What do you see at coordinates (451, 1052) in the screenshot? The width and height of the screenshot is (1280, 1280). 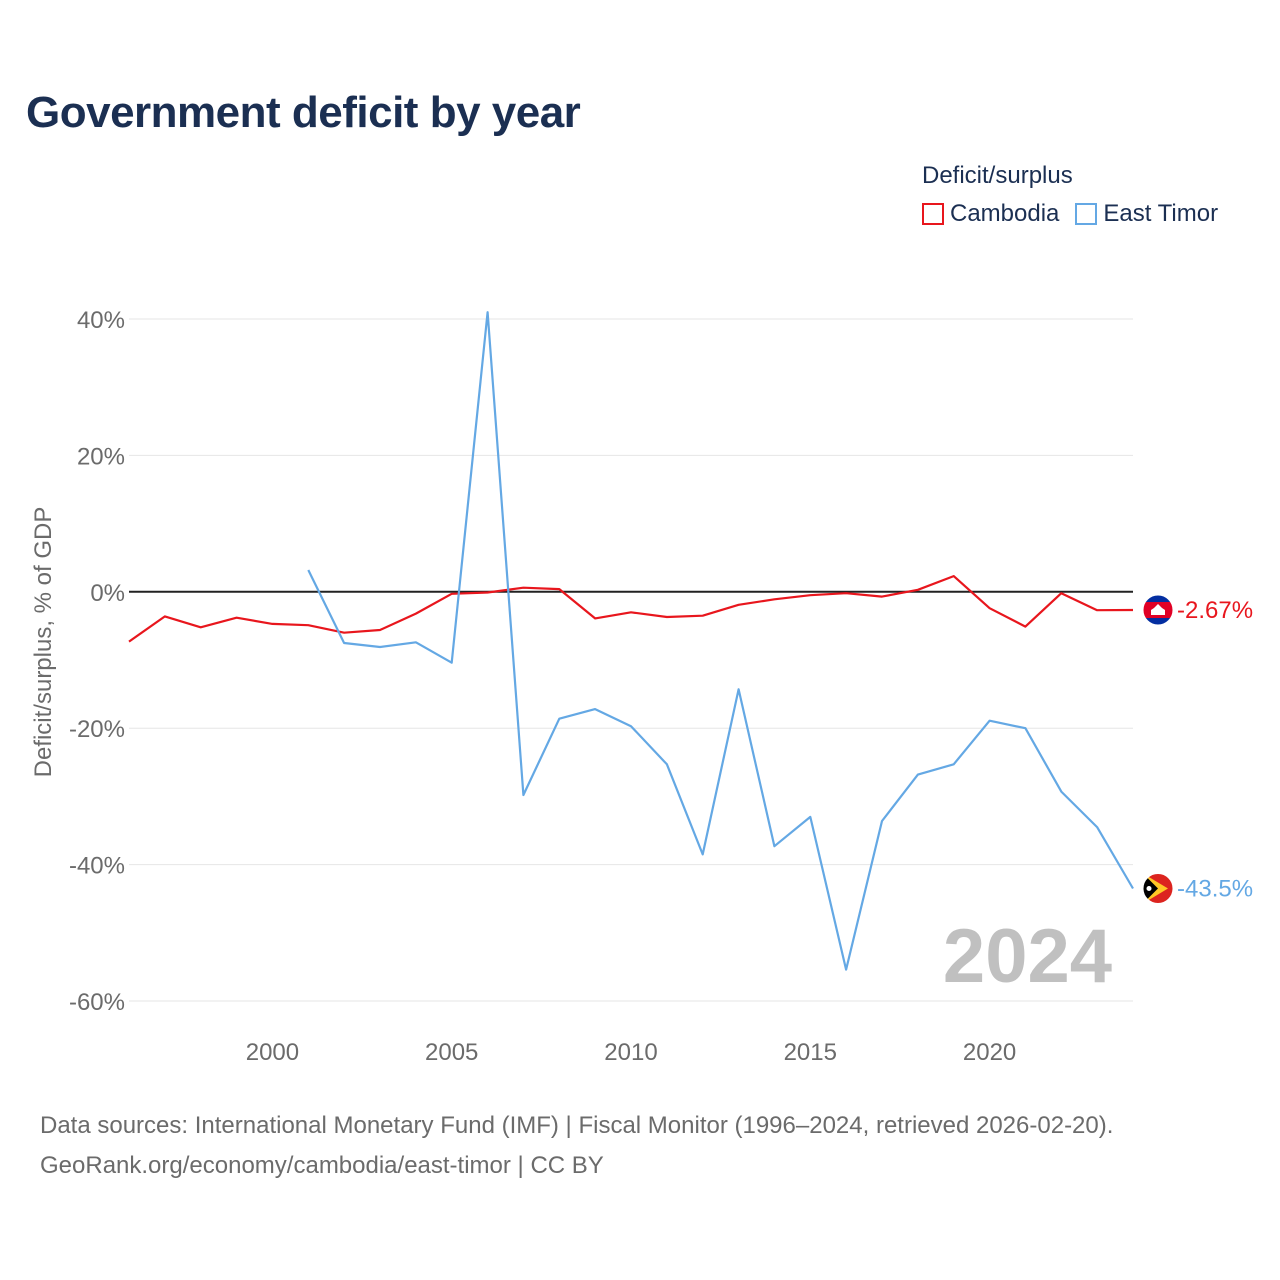 I see `x-tick-label: 2005` at bounding box center [451, 1052].